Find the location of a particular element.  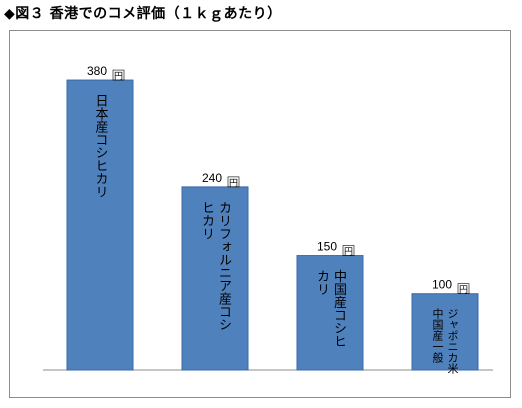

unit-label-3: 円 is located at coordinates (348, 252).